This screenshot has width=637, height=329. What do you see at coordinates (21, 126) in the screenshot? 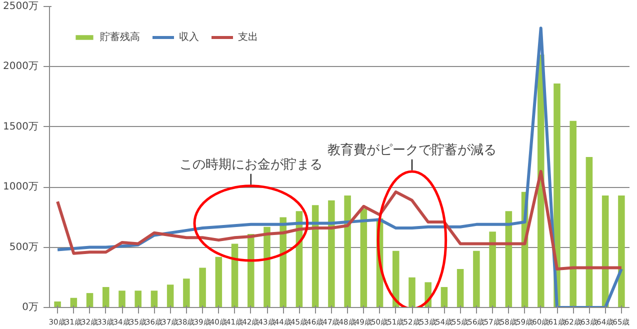
I see `y-tick-label: 1500万` at bounding box center [21, 126].